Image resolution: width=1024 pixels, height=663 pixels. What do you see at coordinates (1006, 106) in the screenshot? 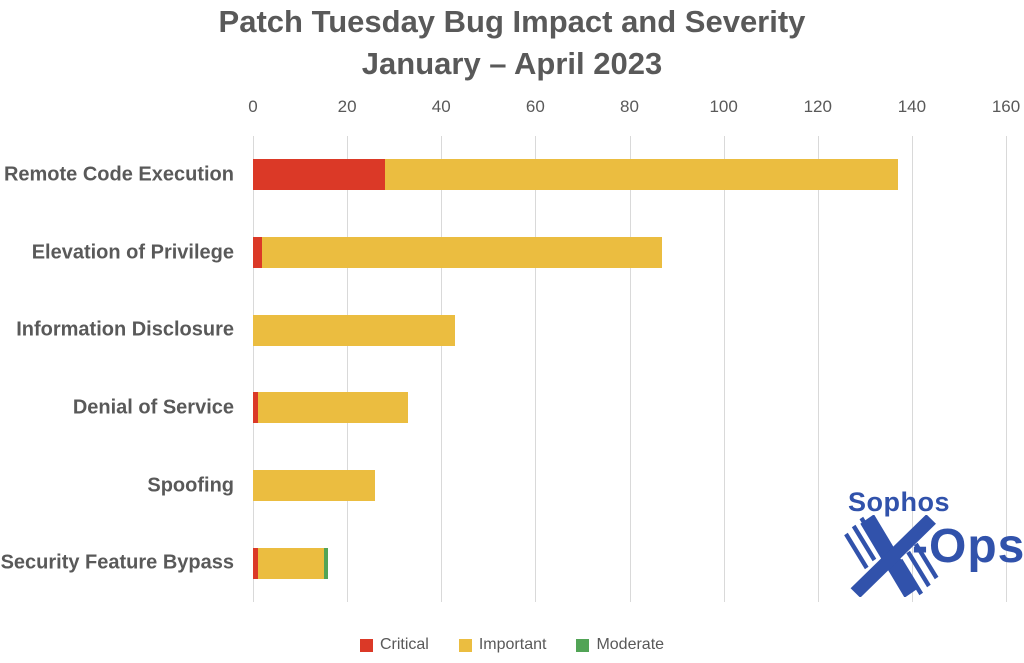
I see `x-tick-label-160: 160` at bounding box center [1006, 106].